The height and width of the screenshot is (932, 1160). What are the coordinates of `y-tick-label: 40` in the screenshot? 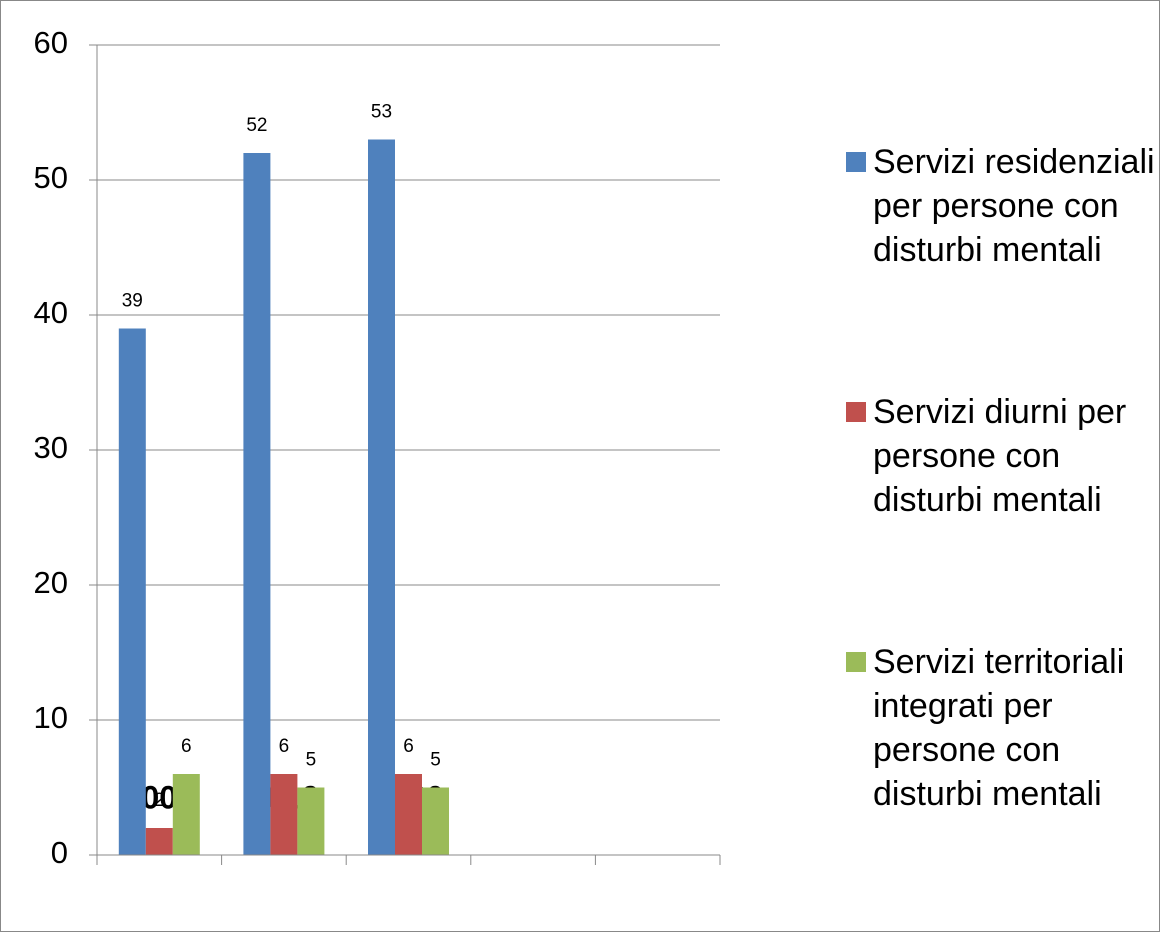 It's located at (51, 312).